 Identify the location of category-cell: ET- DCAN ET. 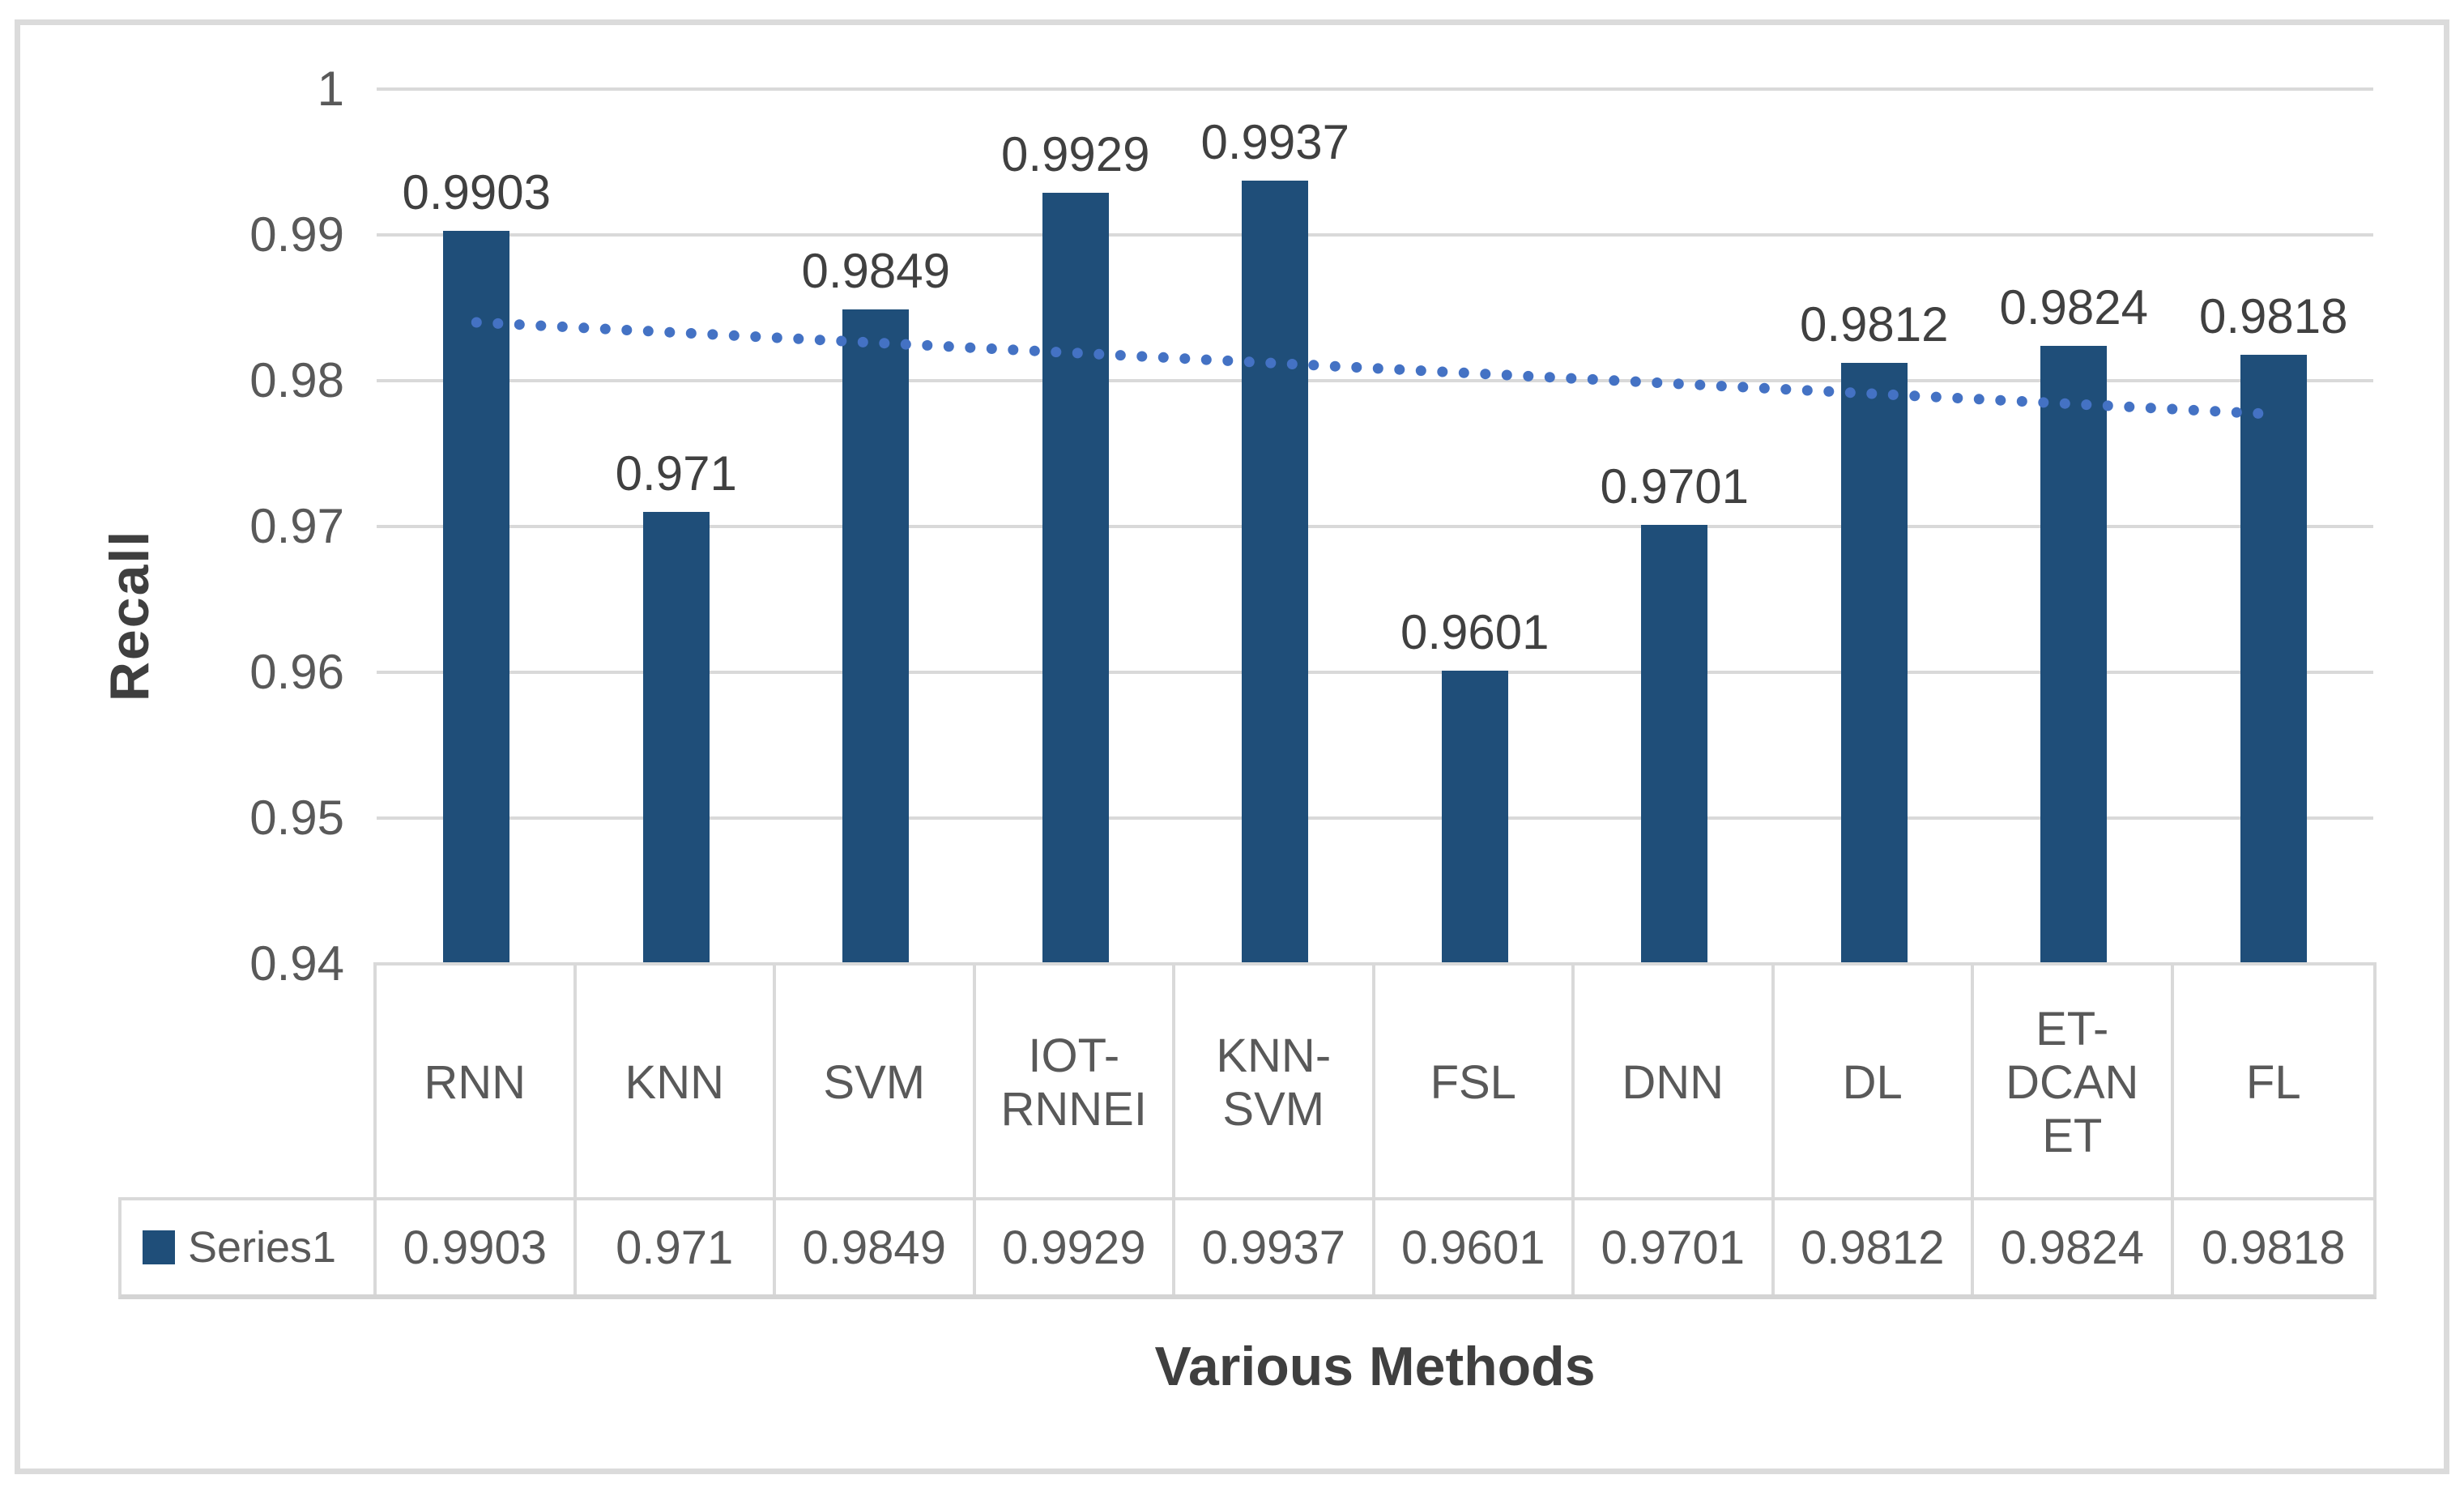
(2074, 1083).